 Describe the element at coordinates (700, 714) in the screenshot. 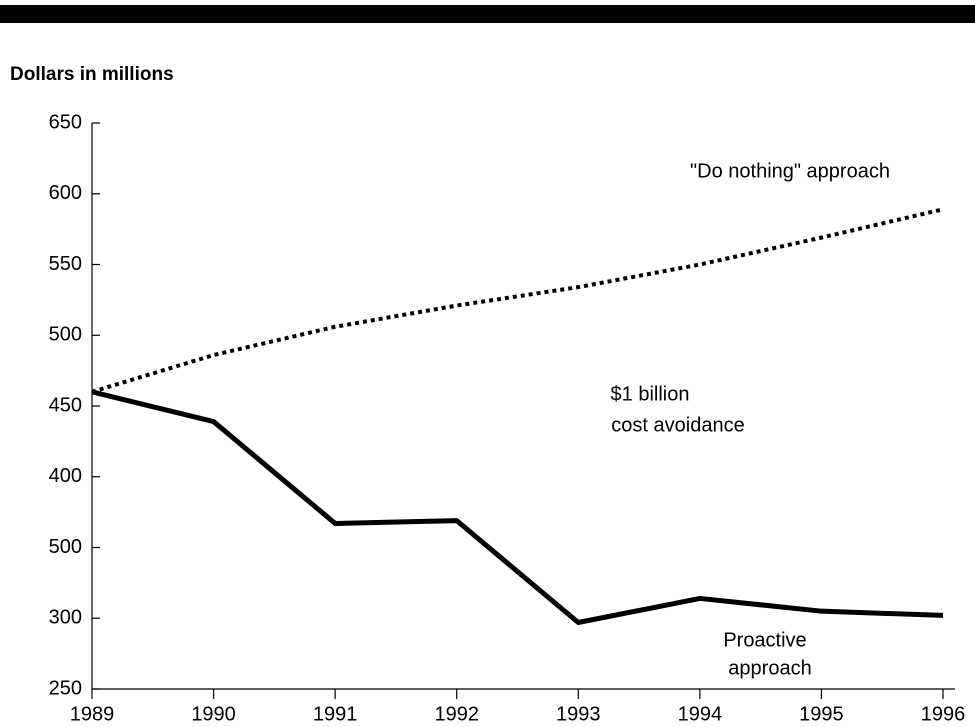

I see `x-tick-label: 1994` at that location.